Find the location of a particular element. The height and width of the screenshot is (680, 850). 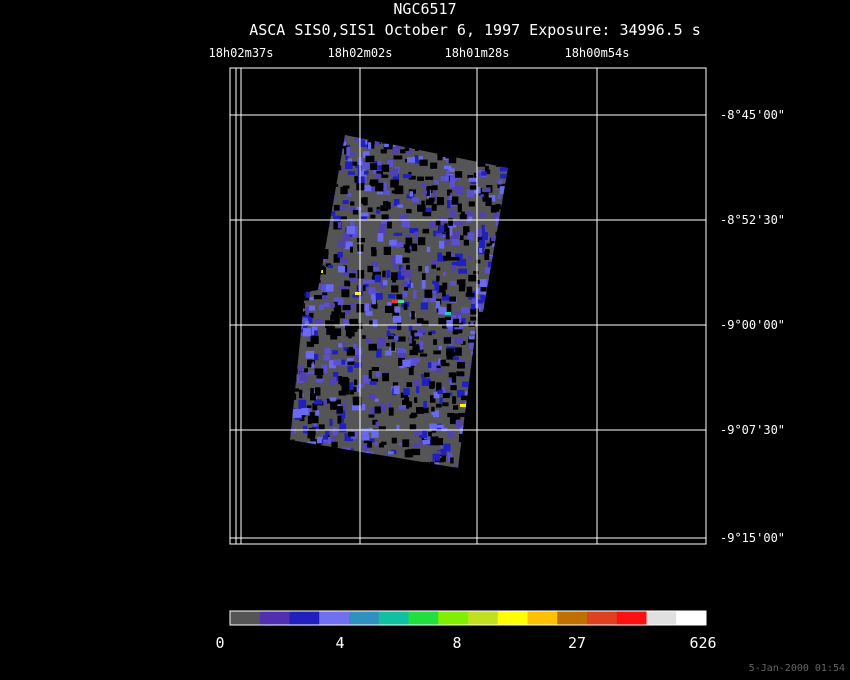

dec-label: -8°52'30" is located at coordinates (752, 220).